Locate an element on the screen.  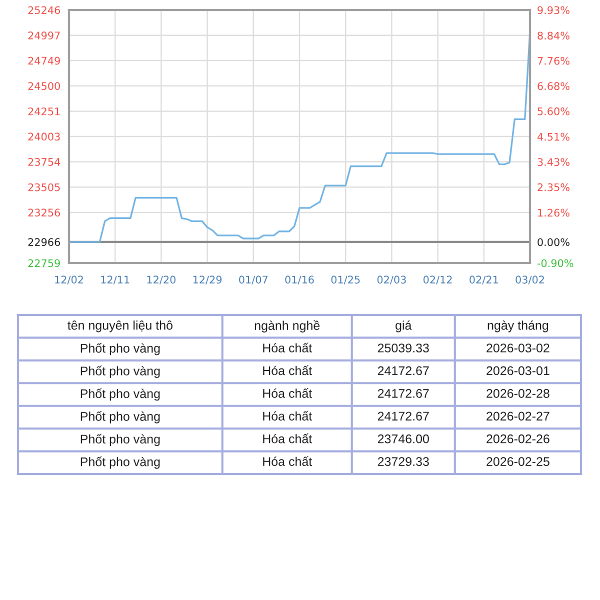
y2-tick-label: 6.68% is located at coordinates (554, 86).